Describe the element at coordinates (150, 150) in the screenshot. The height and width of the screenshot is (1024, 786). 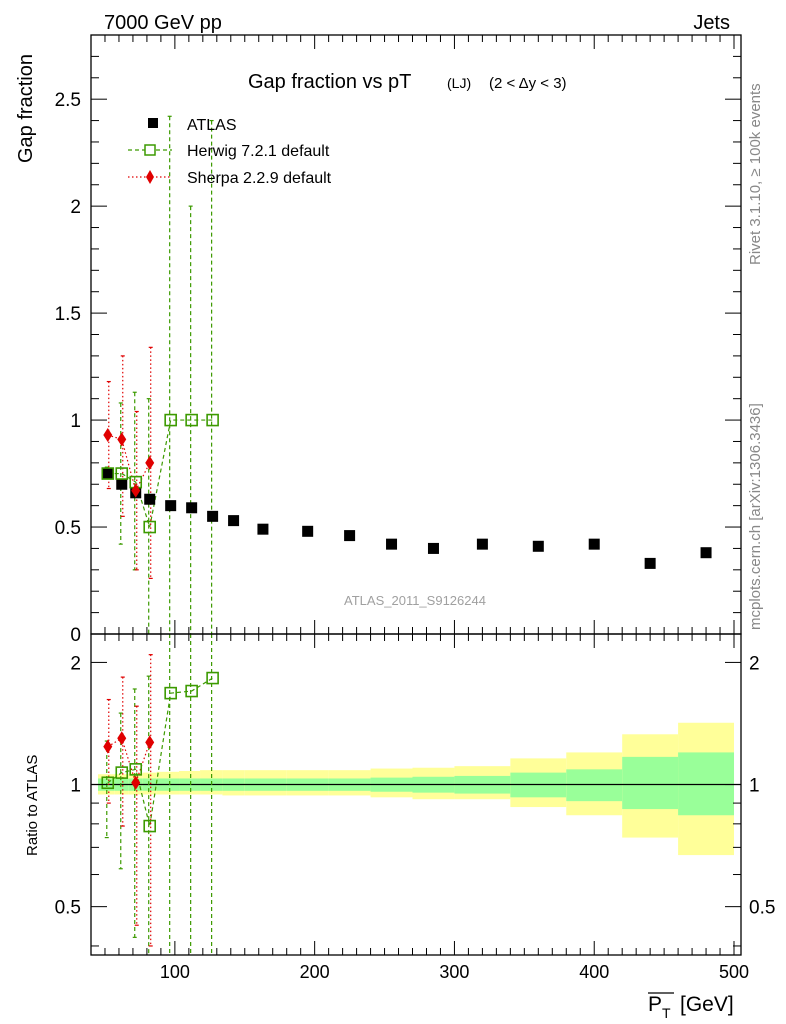
I see `legend-herwig-marker` at that location.